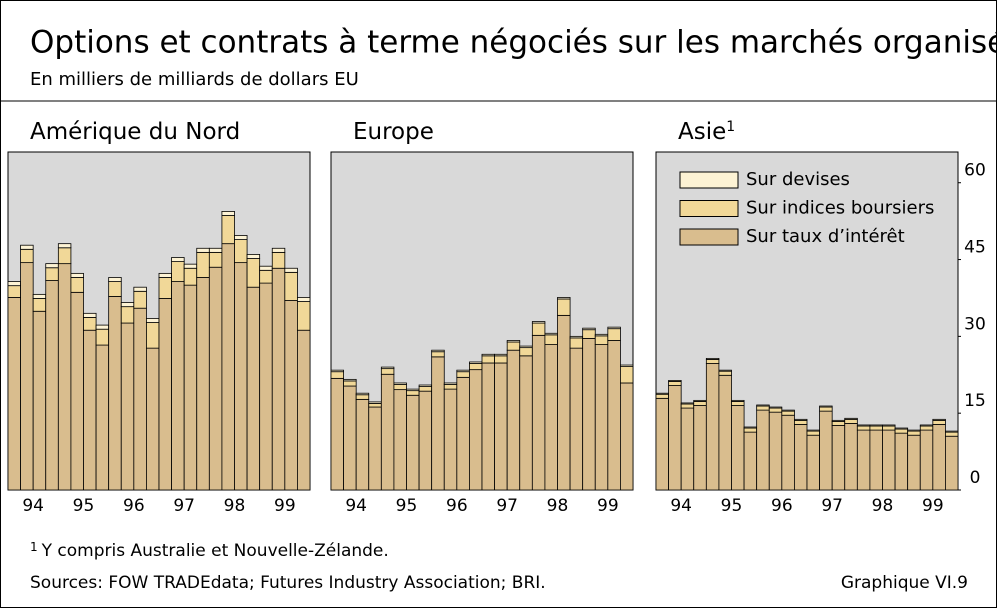 The height and width of the screenshot is (608, 997). What do you see at coordinates (34, 547) in the screenshot?
I see `footnote-marker: 1` at bounding box center [34, 547].